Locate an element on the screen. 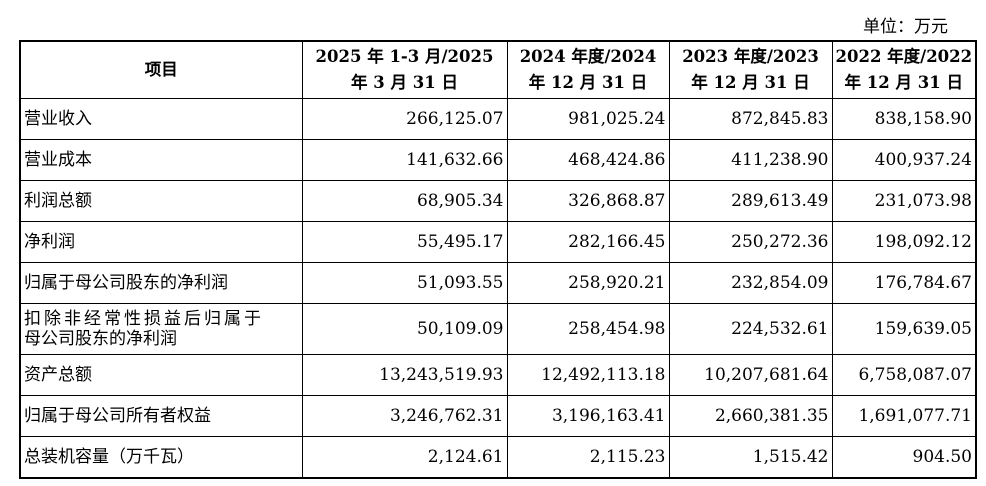 This screenshot has height=486, width=986. cell-value: 2,124.61 is located at coordinates (404, 457).